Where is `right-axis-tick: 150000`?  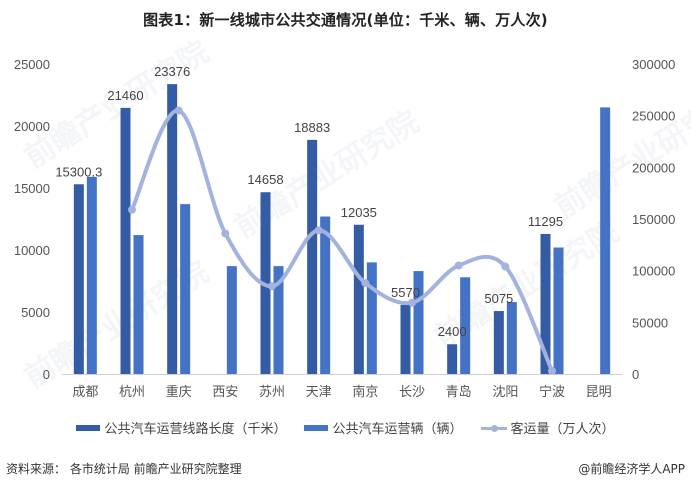
right-axis-tick: 150000 is located at coordinates (653, 219).